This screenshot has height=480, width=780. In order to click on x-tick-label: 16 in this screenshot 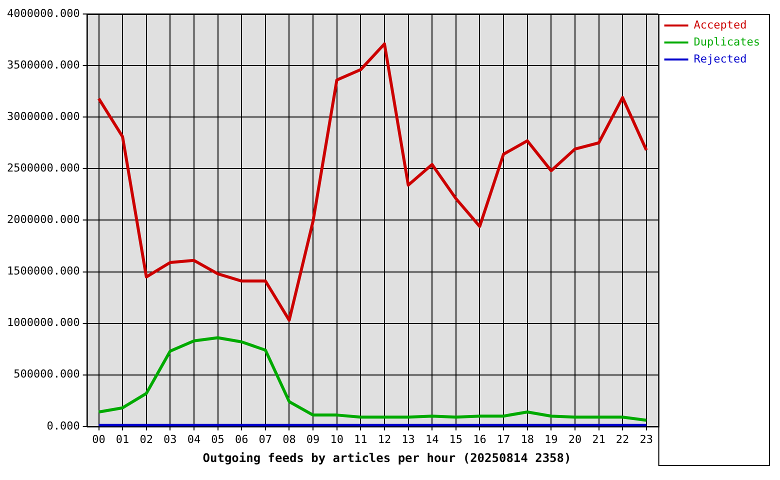, I will do `click(479, 439)`.